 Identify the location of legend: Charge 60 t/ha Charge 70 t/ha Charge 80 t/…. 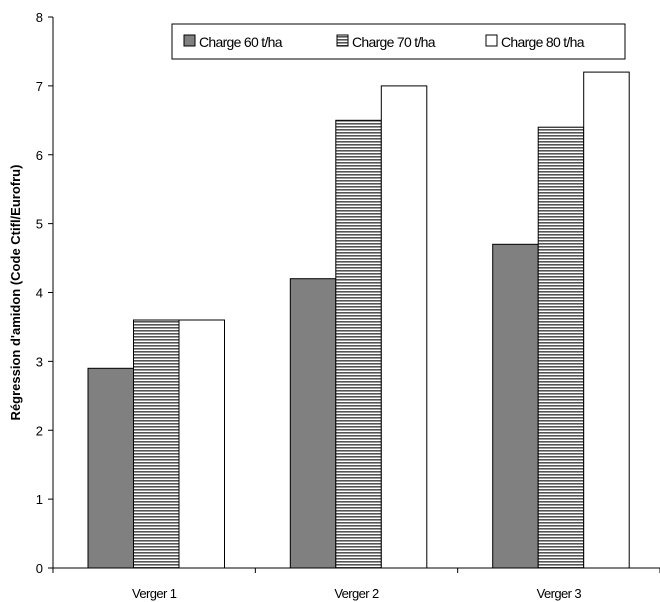
(398, 41).